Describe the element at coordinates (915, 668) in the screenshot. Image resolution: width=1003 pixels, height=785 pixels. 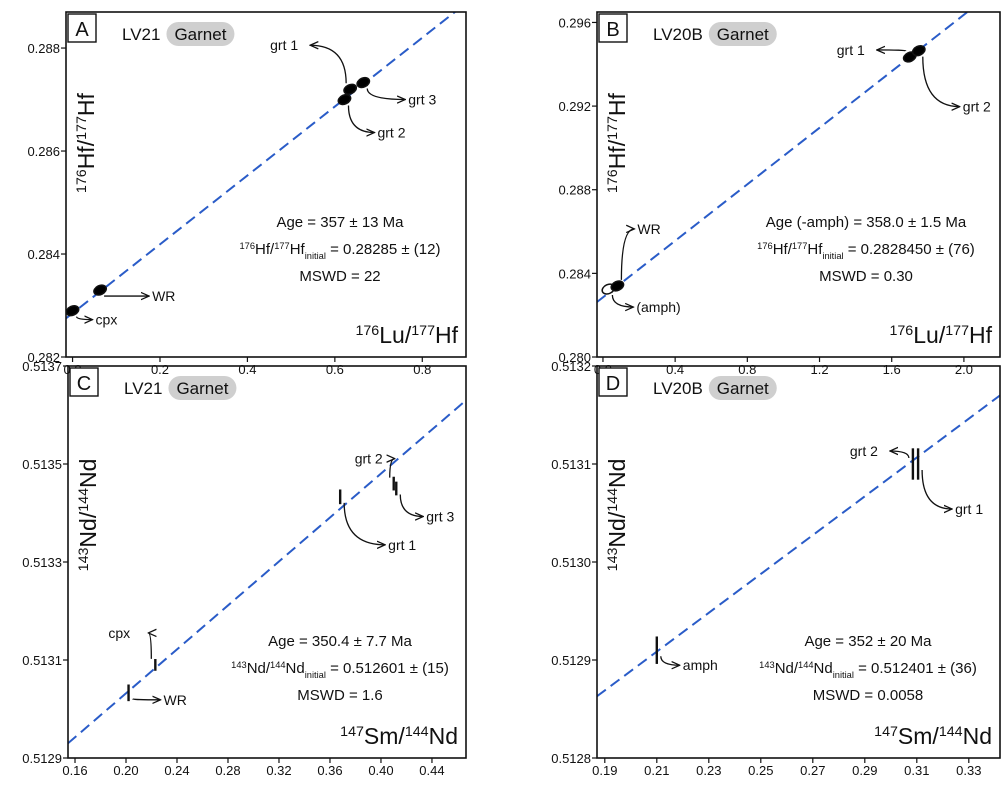
I see `text-part: = 0.512401 ± (36)` at that location.